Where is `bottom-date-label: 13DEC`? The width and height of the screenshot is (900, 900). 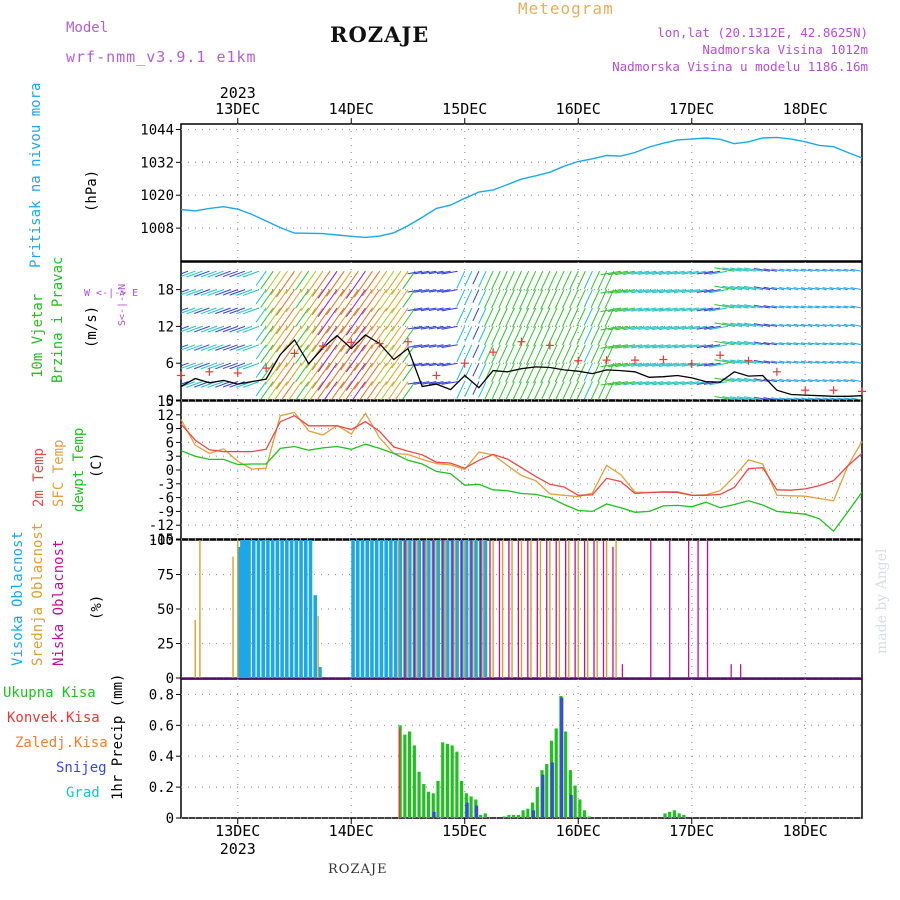 bottom-date-label: 13DEC is located at coordinates (237, 831).